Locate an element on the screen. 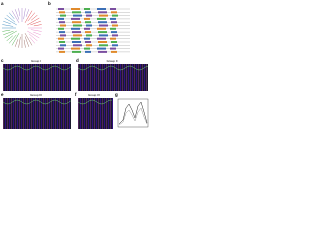 This screenshot has height=240, width=320. panel-title: Group I is located at coordinates (36, 61).